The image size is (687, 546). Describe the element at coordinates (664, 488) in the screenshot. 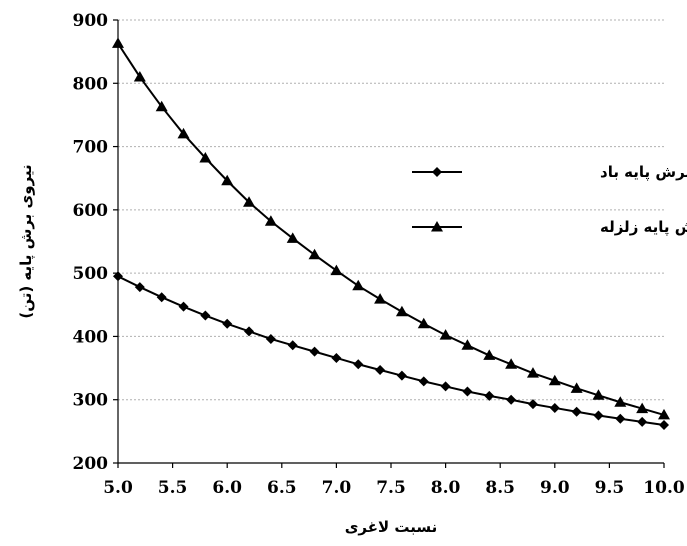

I see `x-tick-label: 10.0` at that location.